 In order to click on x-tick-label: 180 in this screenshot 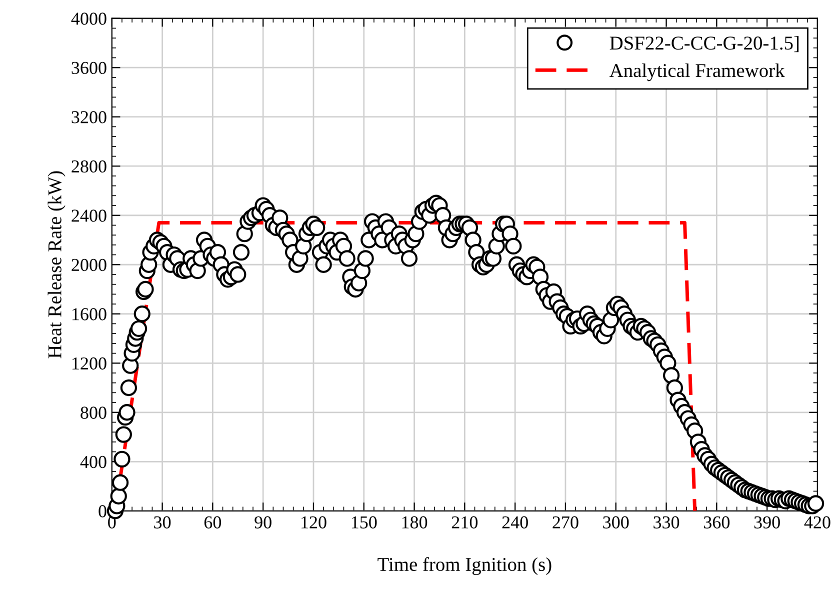, I will do `click(415, 522)`.